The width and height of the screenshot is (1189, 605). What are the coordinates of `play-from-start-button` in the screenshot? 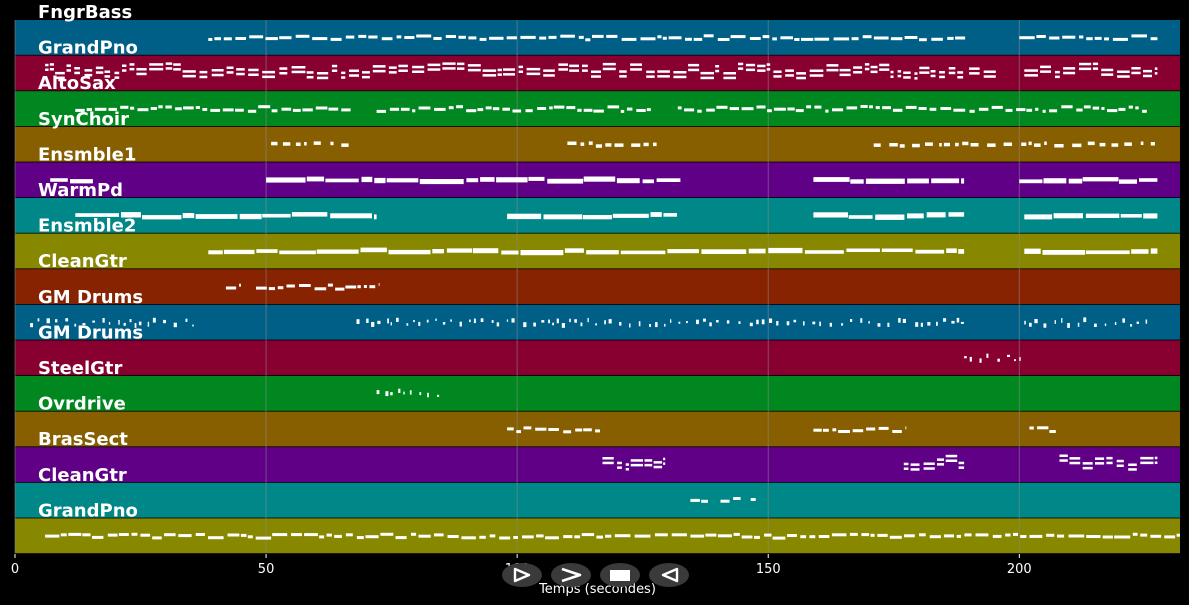 It's located at (522, 575).